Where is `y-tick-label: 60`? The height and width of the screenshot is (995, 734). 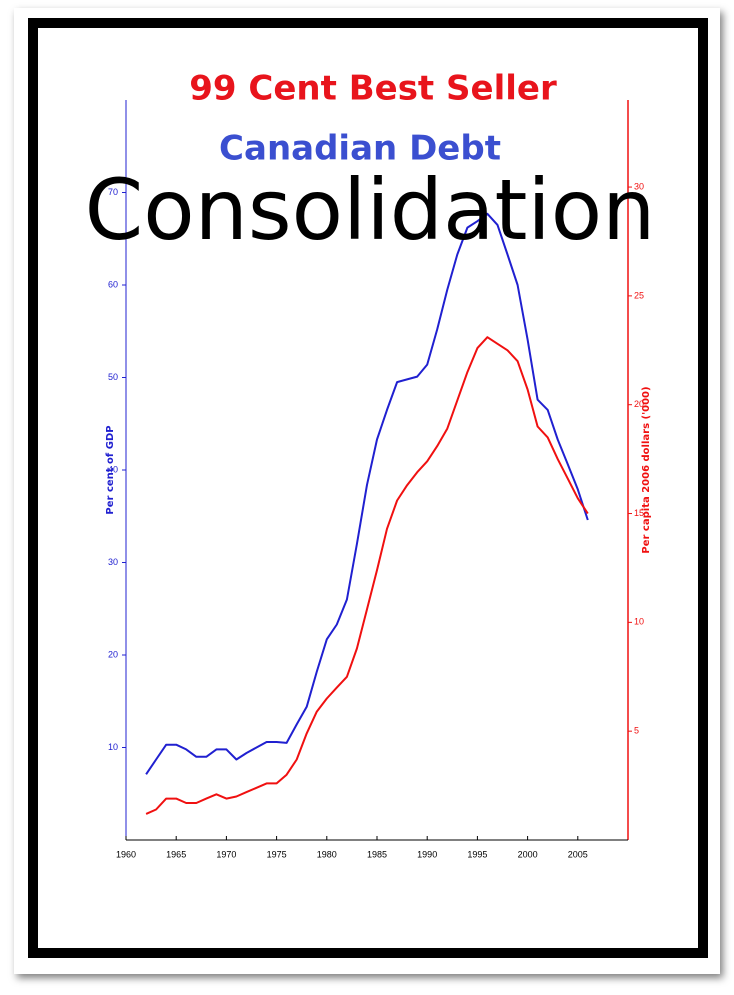
y-tick-label: 60 is located at coordinates (113, 284).